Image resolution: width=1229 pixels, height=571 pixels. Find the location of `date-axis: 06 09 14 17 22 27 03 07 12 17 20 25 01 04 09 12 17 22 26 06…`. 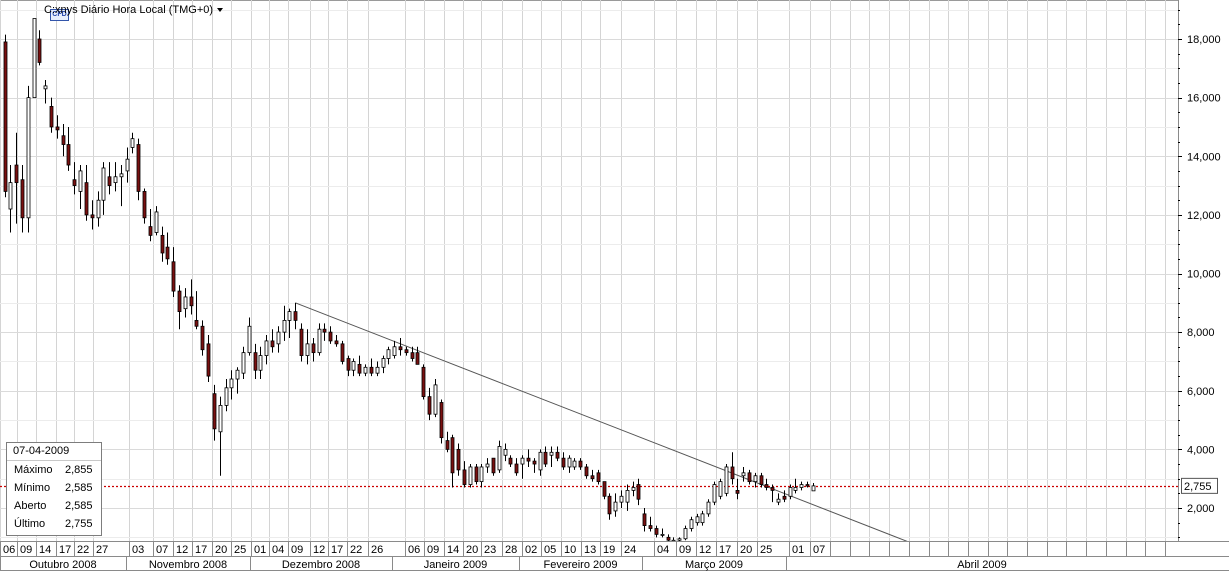

date-axis: 06 09 14 17 22 27 03 07 12 17 20 25 01 04 09 12 17 22 26 06… is located at coordinates (614, 556).